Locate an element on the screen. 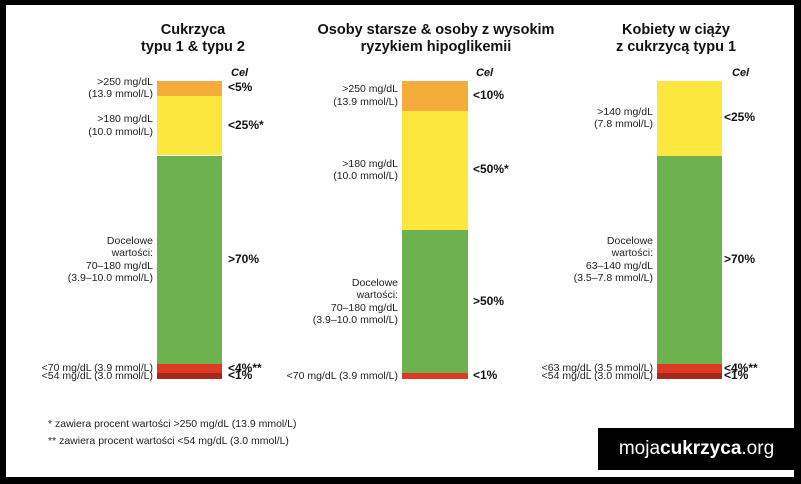  target-value: <10% is located at coordinates (489, 94).